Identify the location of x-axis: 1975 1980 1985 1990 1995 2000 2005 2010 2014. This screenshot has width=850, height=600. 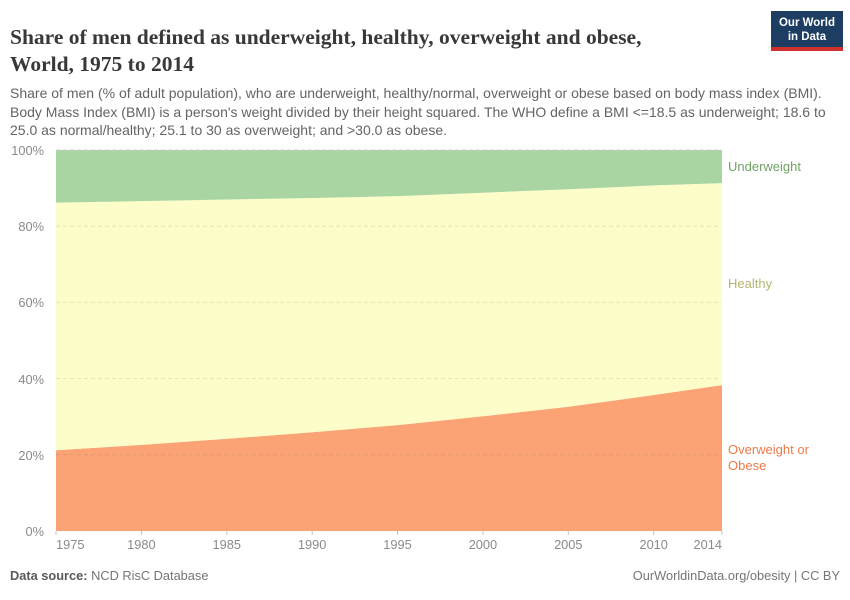
(389, 546).